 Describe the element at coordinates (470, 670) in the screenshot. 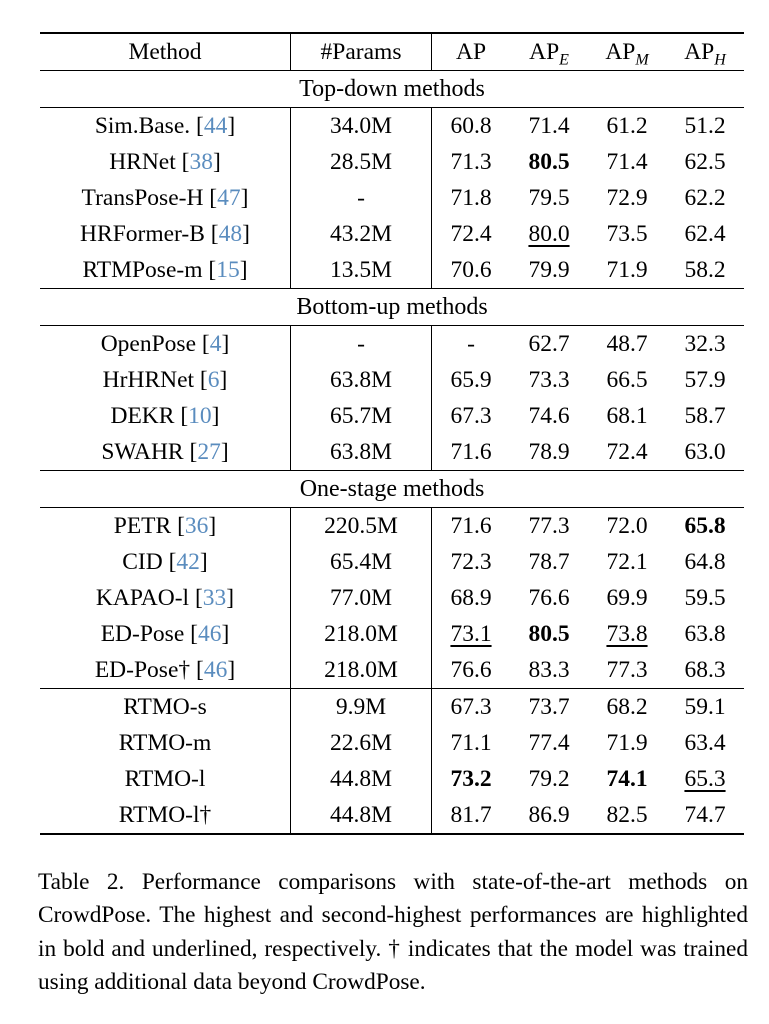

I see `ap-cell: 76.6` at that location.